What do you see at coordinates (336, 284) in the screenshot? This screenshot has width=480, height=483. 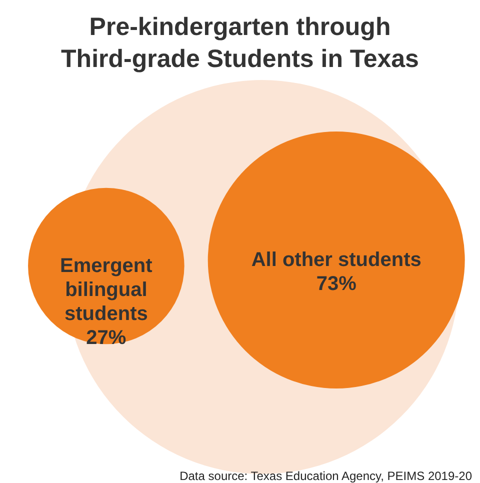 I see `data-label: 73%` at bounding box center [336, 284].